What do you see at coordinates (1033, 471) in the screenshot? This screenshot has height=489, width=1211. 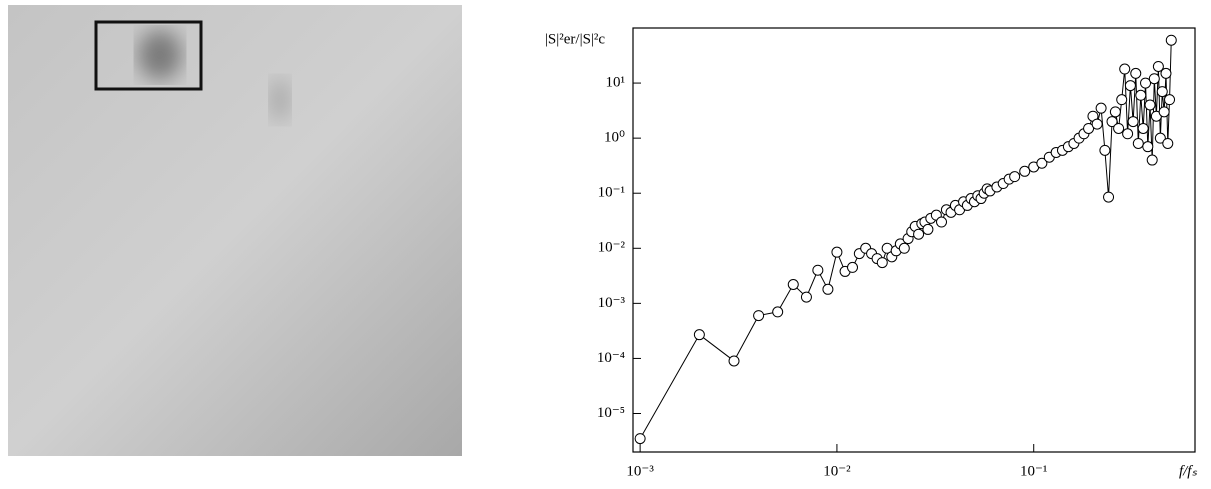 I see `x-tick-label: 10⁻¹` at bounding box center [1033, 471].